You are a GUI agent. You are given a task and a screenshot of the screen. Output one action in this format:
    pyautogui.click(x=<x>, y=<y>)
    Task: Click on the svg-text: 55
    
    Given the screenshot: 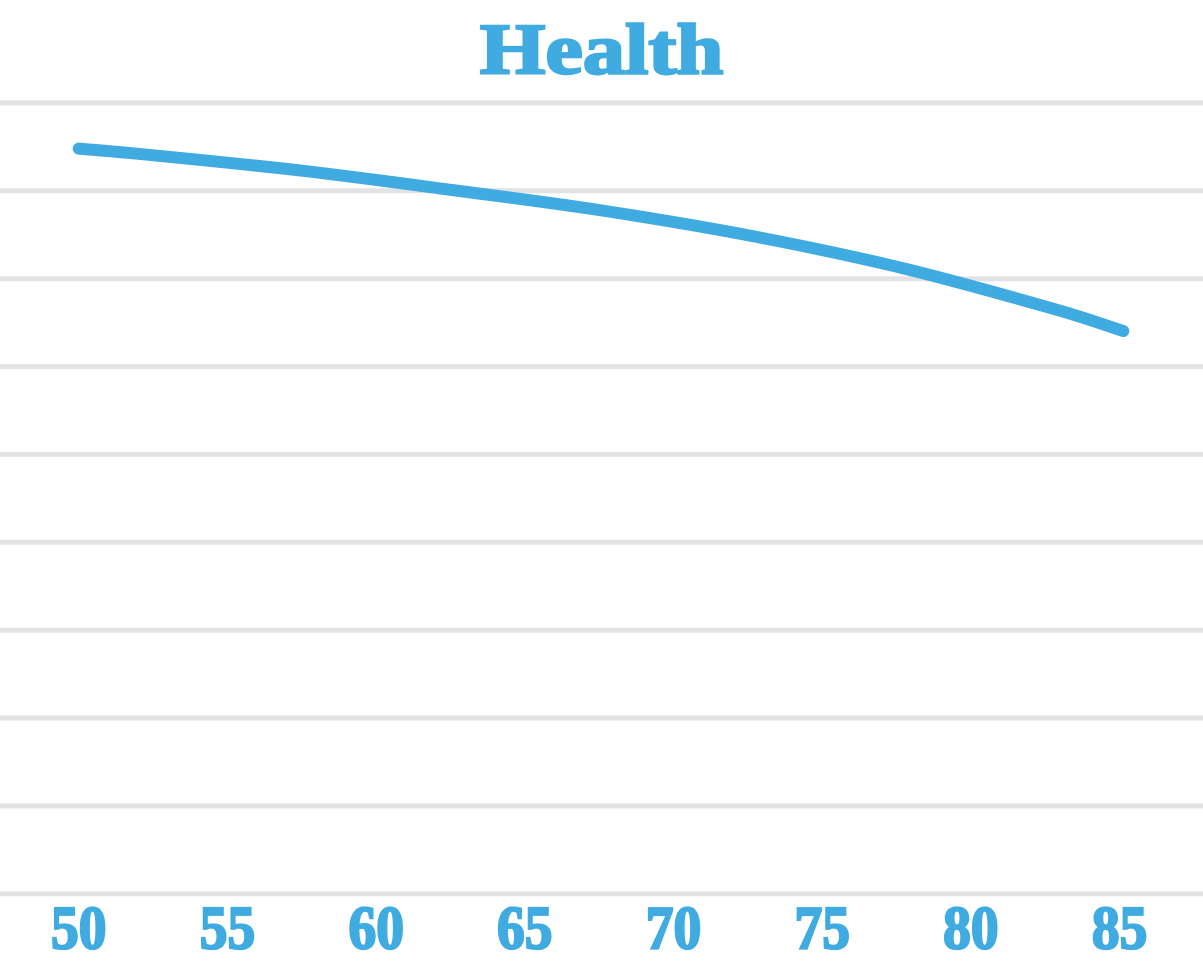 What is the action you would take?
    pyautogui.click(x=228, y=929)
    